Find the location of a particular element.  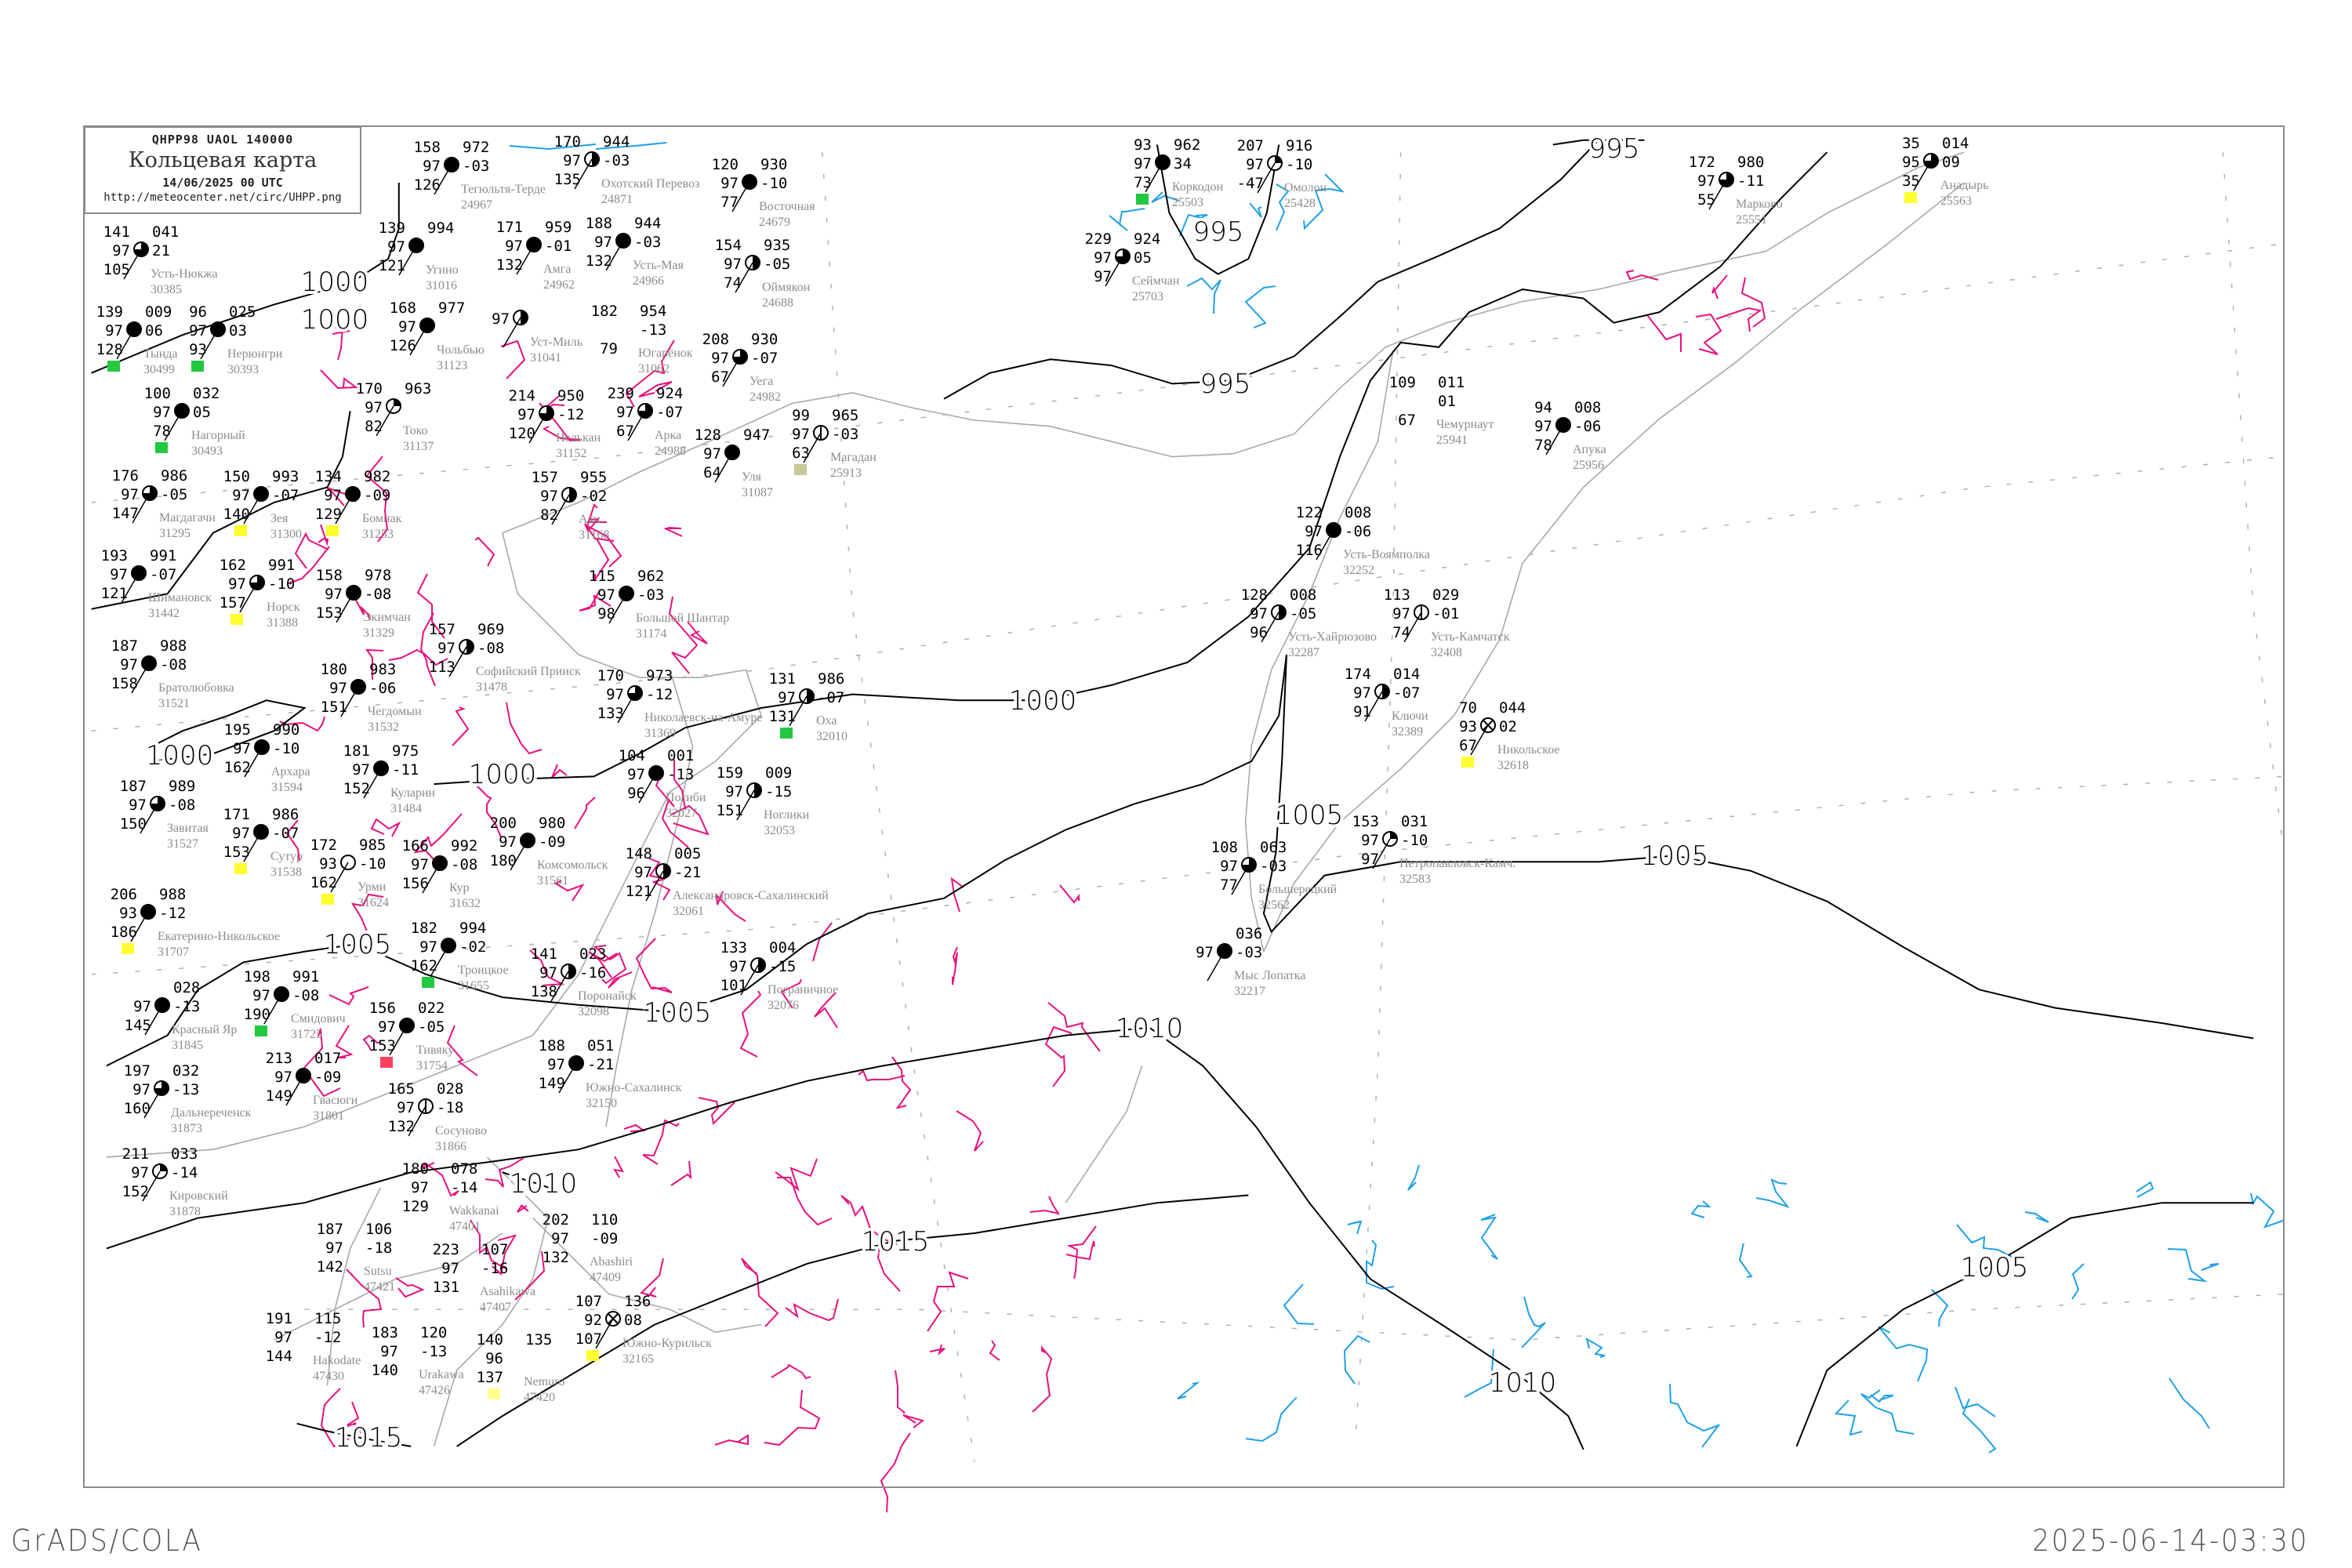

station-name: Троицкое is located at coordinates (483, 971).